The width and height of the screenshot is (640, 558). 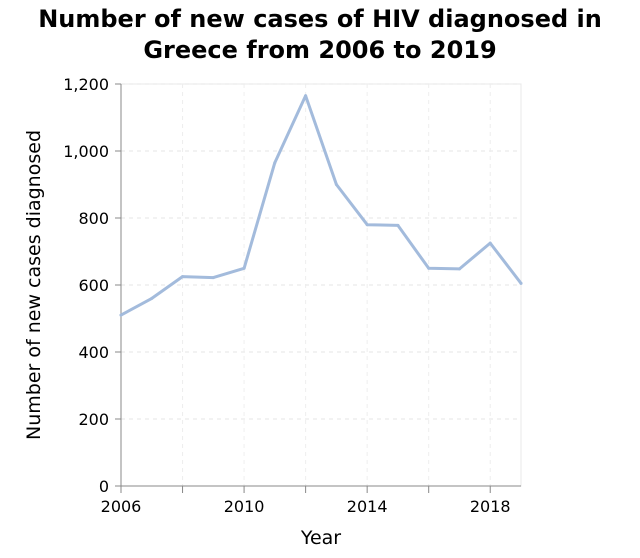 I want to click on x-tick-label: 2018, so click(x=490, y=506).